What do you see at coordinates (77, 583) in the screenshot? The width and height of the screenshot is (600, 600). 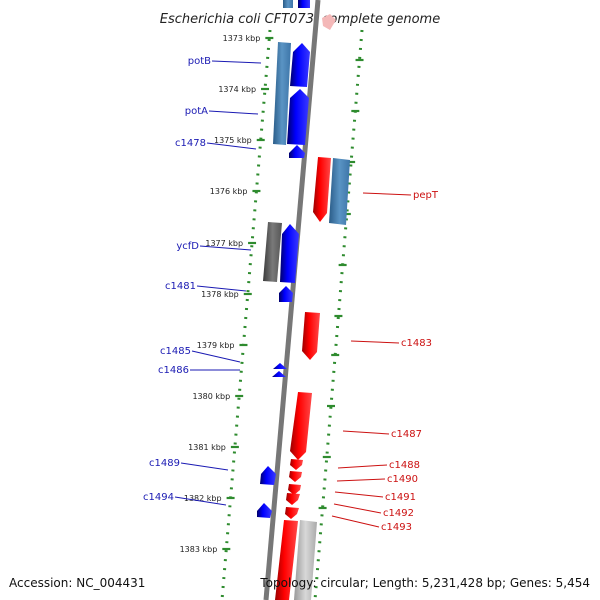 I see `accession-text: Accession: NC_004431` at bounding box center [77, 583].